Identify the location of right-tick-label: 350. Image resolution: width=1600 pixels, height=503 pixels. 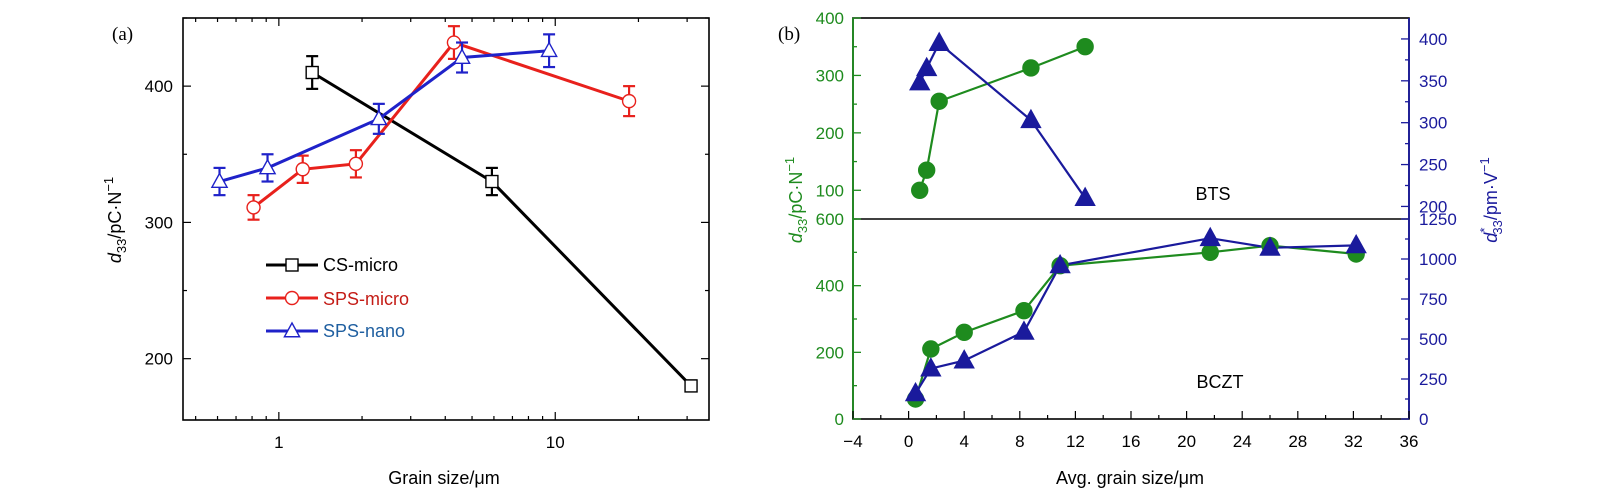
(1433, 81).